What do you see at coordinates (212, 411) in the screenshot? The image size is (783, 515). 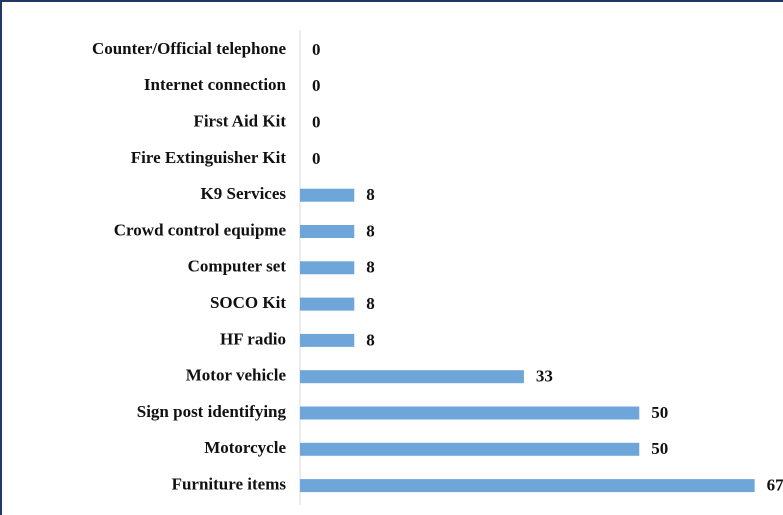 I see `y-tick-label: Sign post identifying` at bounding box center [212, 411].